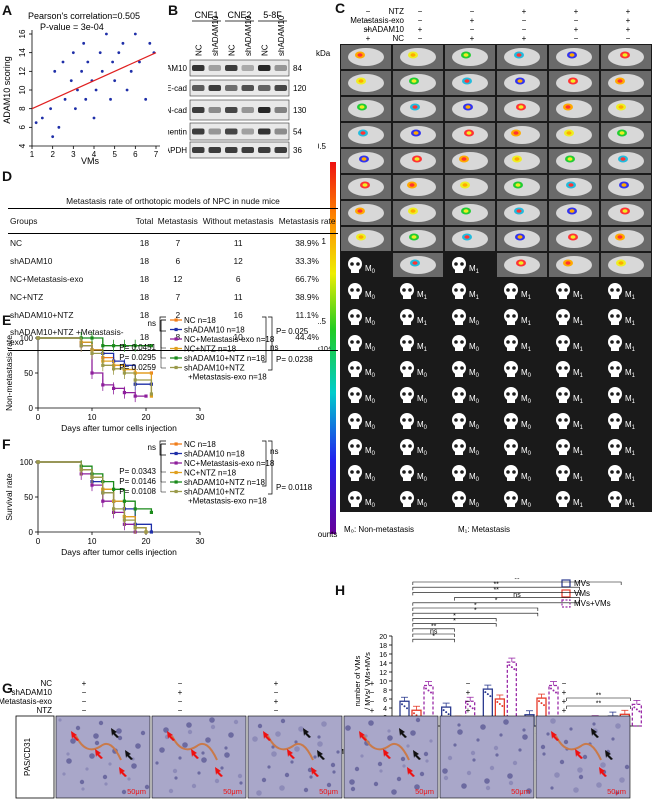 The height and width of the screenshot is (800, 656). What do you see at coordinates (578, 748) in the screenshot?
I see `vessel-structure` at bounding box center [578, 748].